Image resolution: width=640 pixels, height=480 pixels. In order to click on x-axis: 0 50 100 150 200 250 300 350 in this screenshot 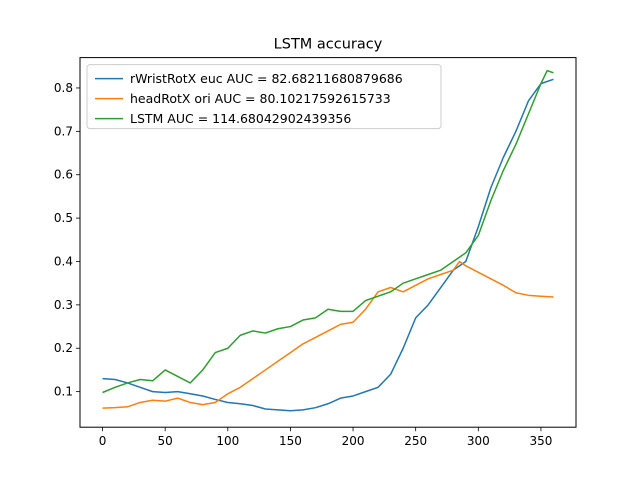, I will do `click(325, 437)`.